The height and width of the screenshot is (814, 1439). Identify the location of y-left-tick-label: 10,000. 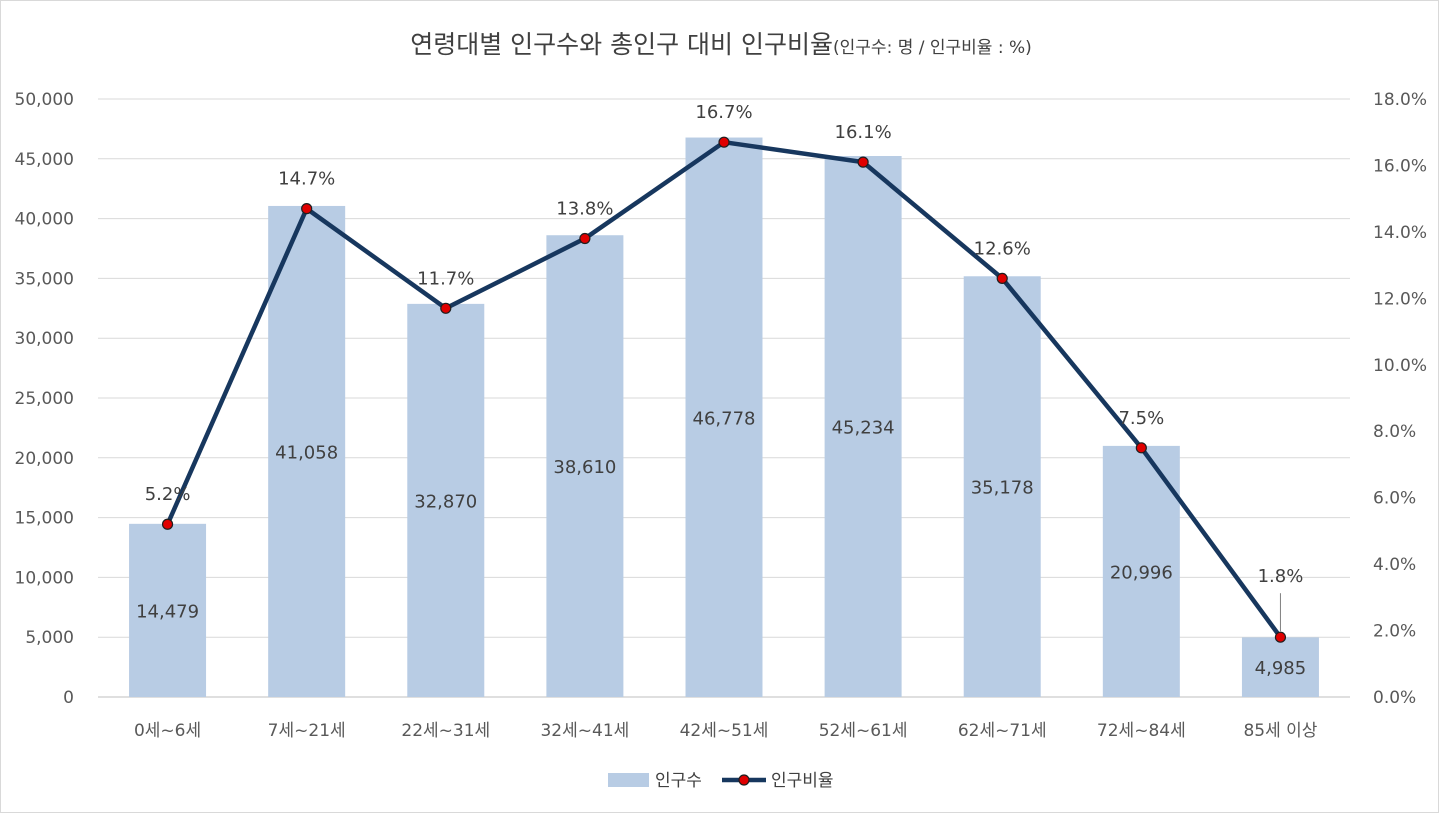
(44, 578).